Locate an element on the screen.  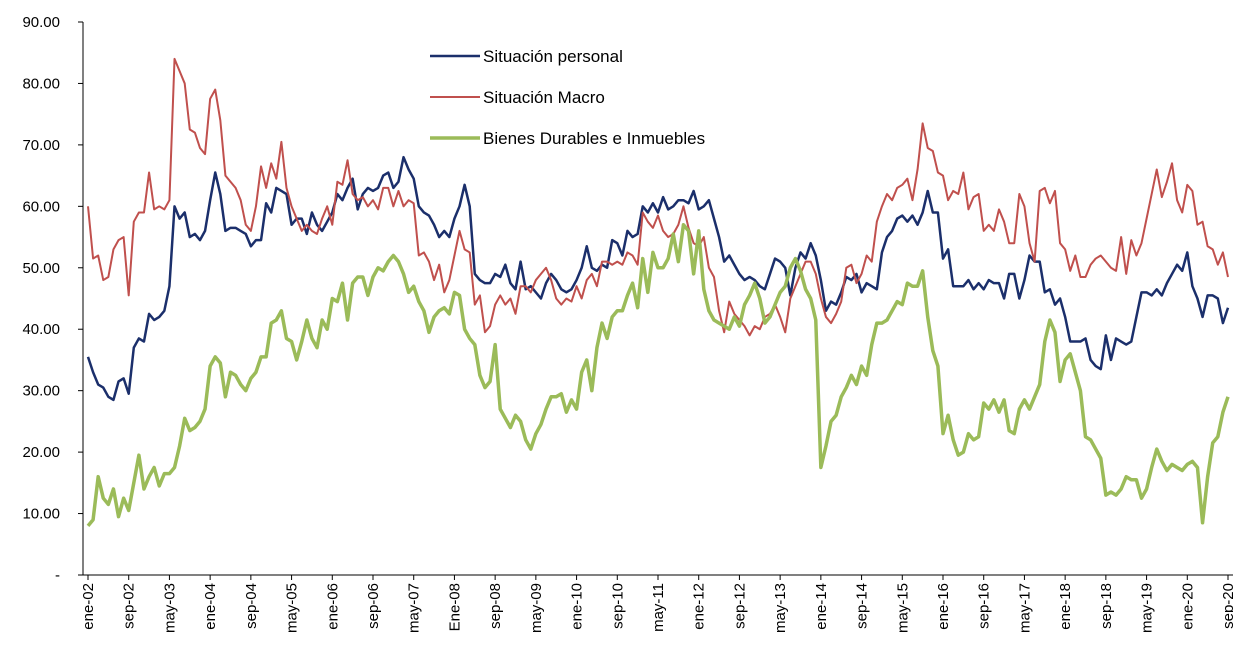
x-tick-label: sep-14 is located at coordinates (862, 606).